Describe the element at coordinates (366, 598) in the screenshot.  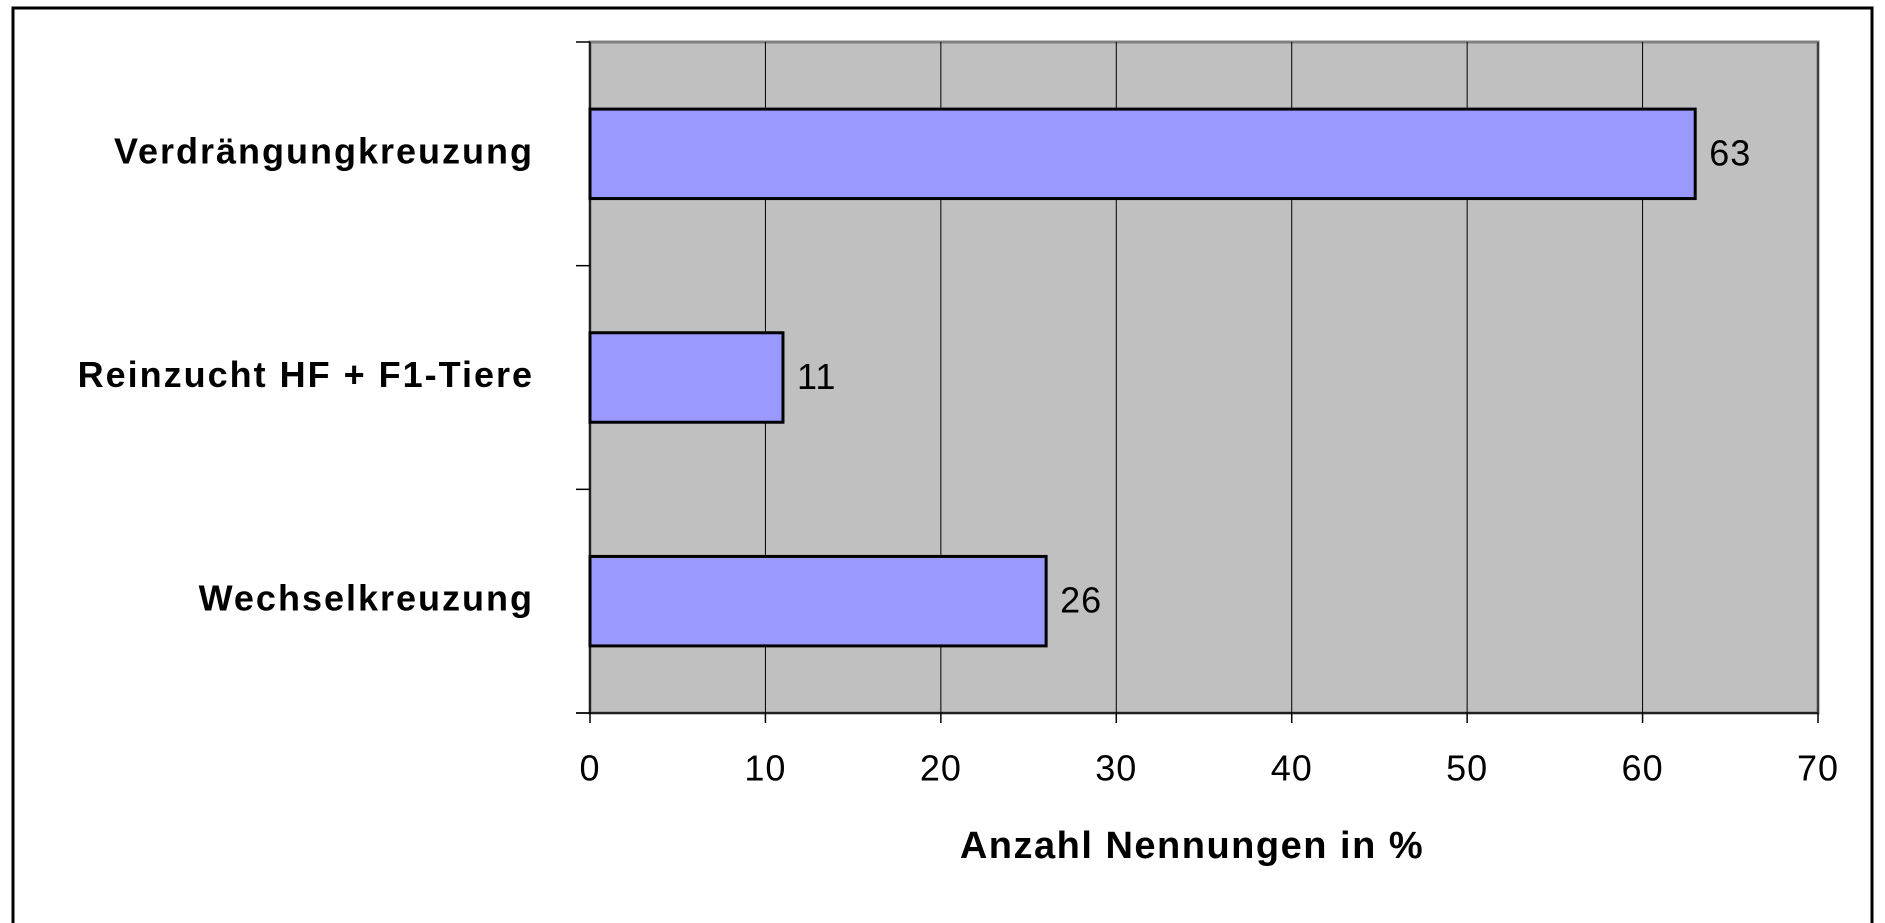
I see `y-tick-label: Wechselkreuzung` at that location.